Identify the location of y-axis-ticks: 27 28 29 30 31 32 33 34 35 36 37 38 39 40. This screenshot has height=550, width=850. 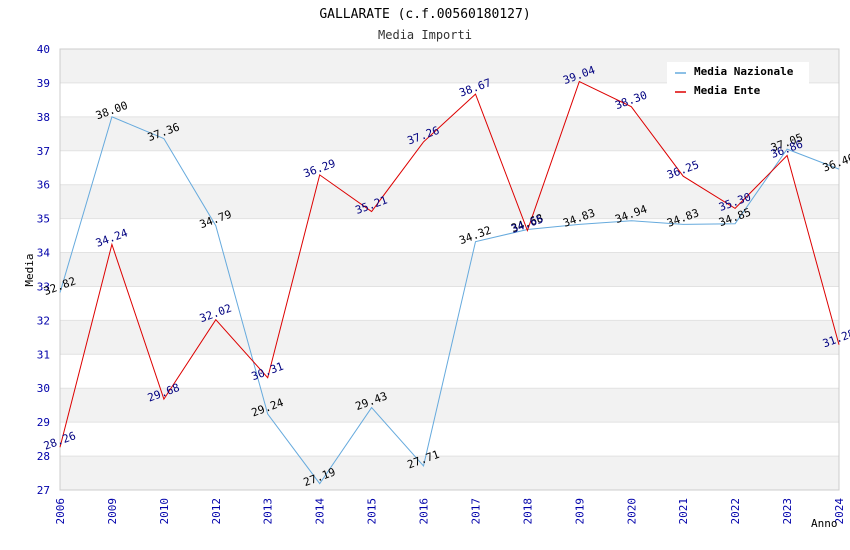
(44, 270).